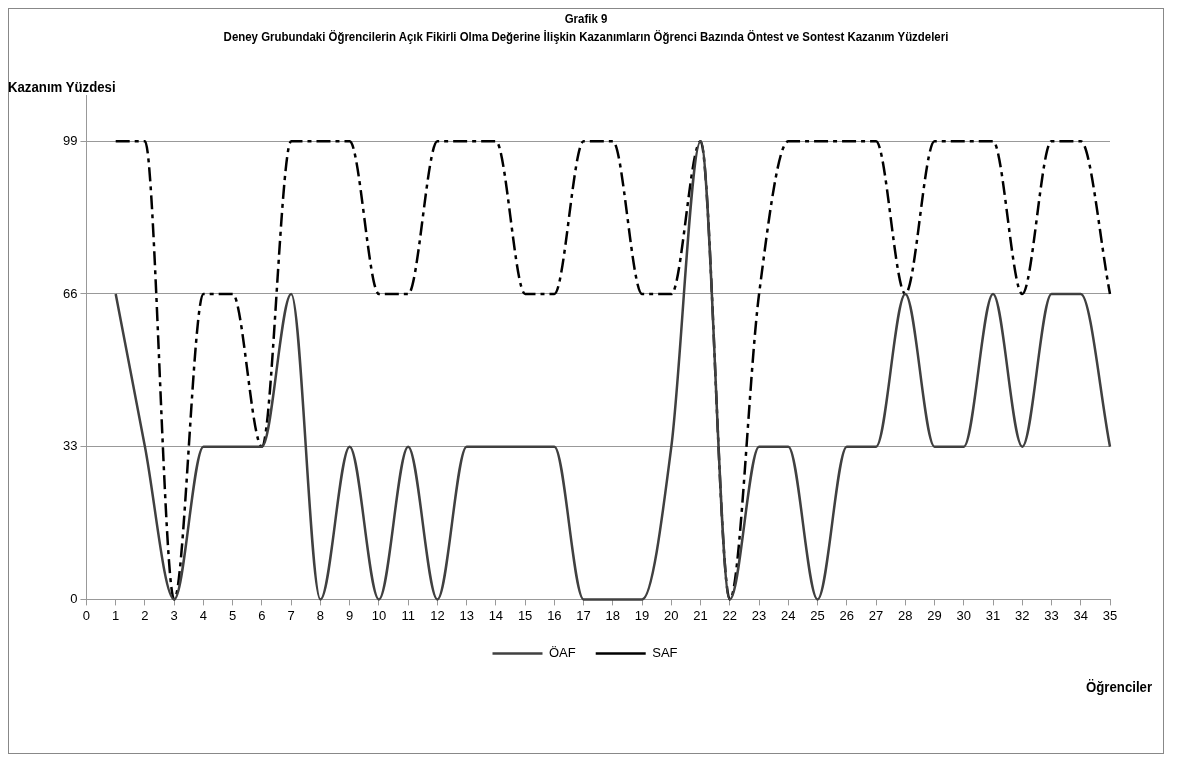 The height and width of the screenshot is (780, 1192). What do you see at coordinates (350, 615) in the screenshot?
I see `x-tick-label: 9` at bounding box center [350, 615].